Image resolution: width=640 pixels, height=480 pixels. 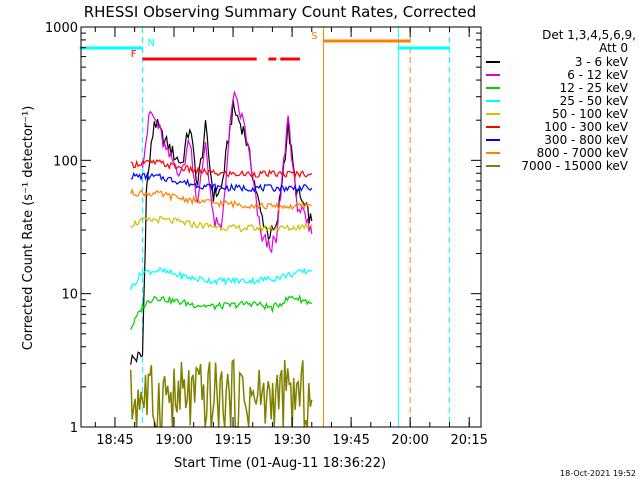 I want to click on annotation-label-night: N, so click(x=151, y=43).